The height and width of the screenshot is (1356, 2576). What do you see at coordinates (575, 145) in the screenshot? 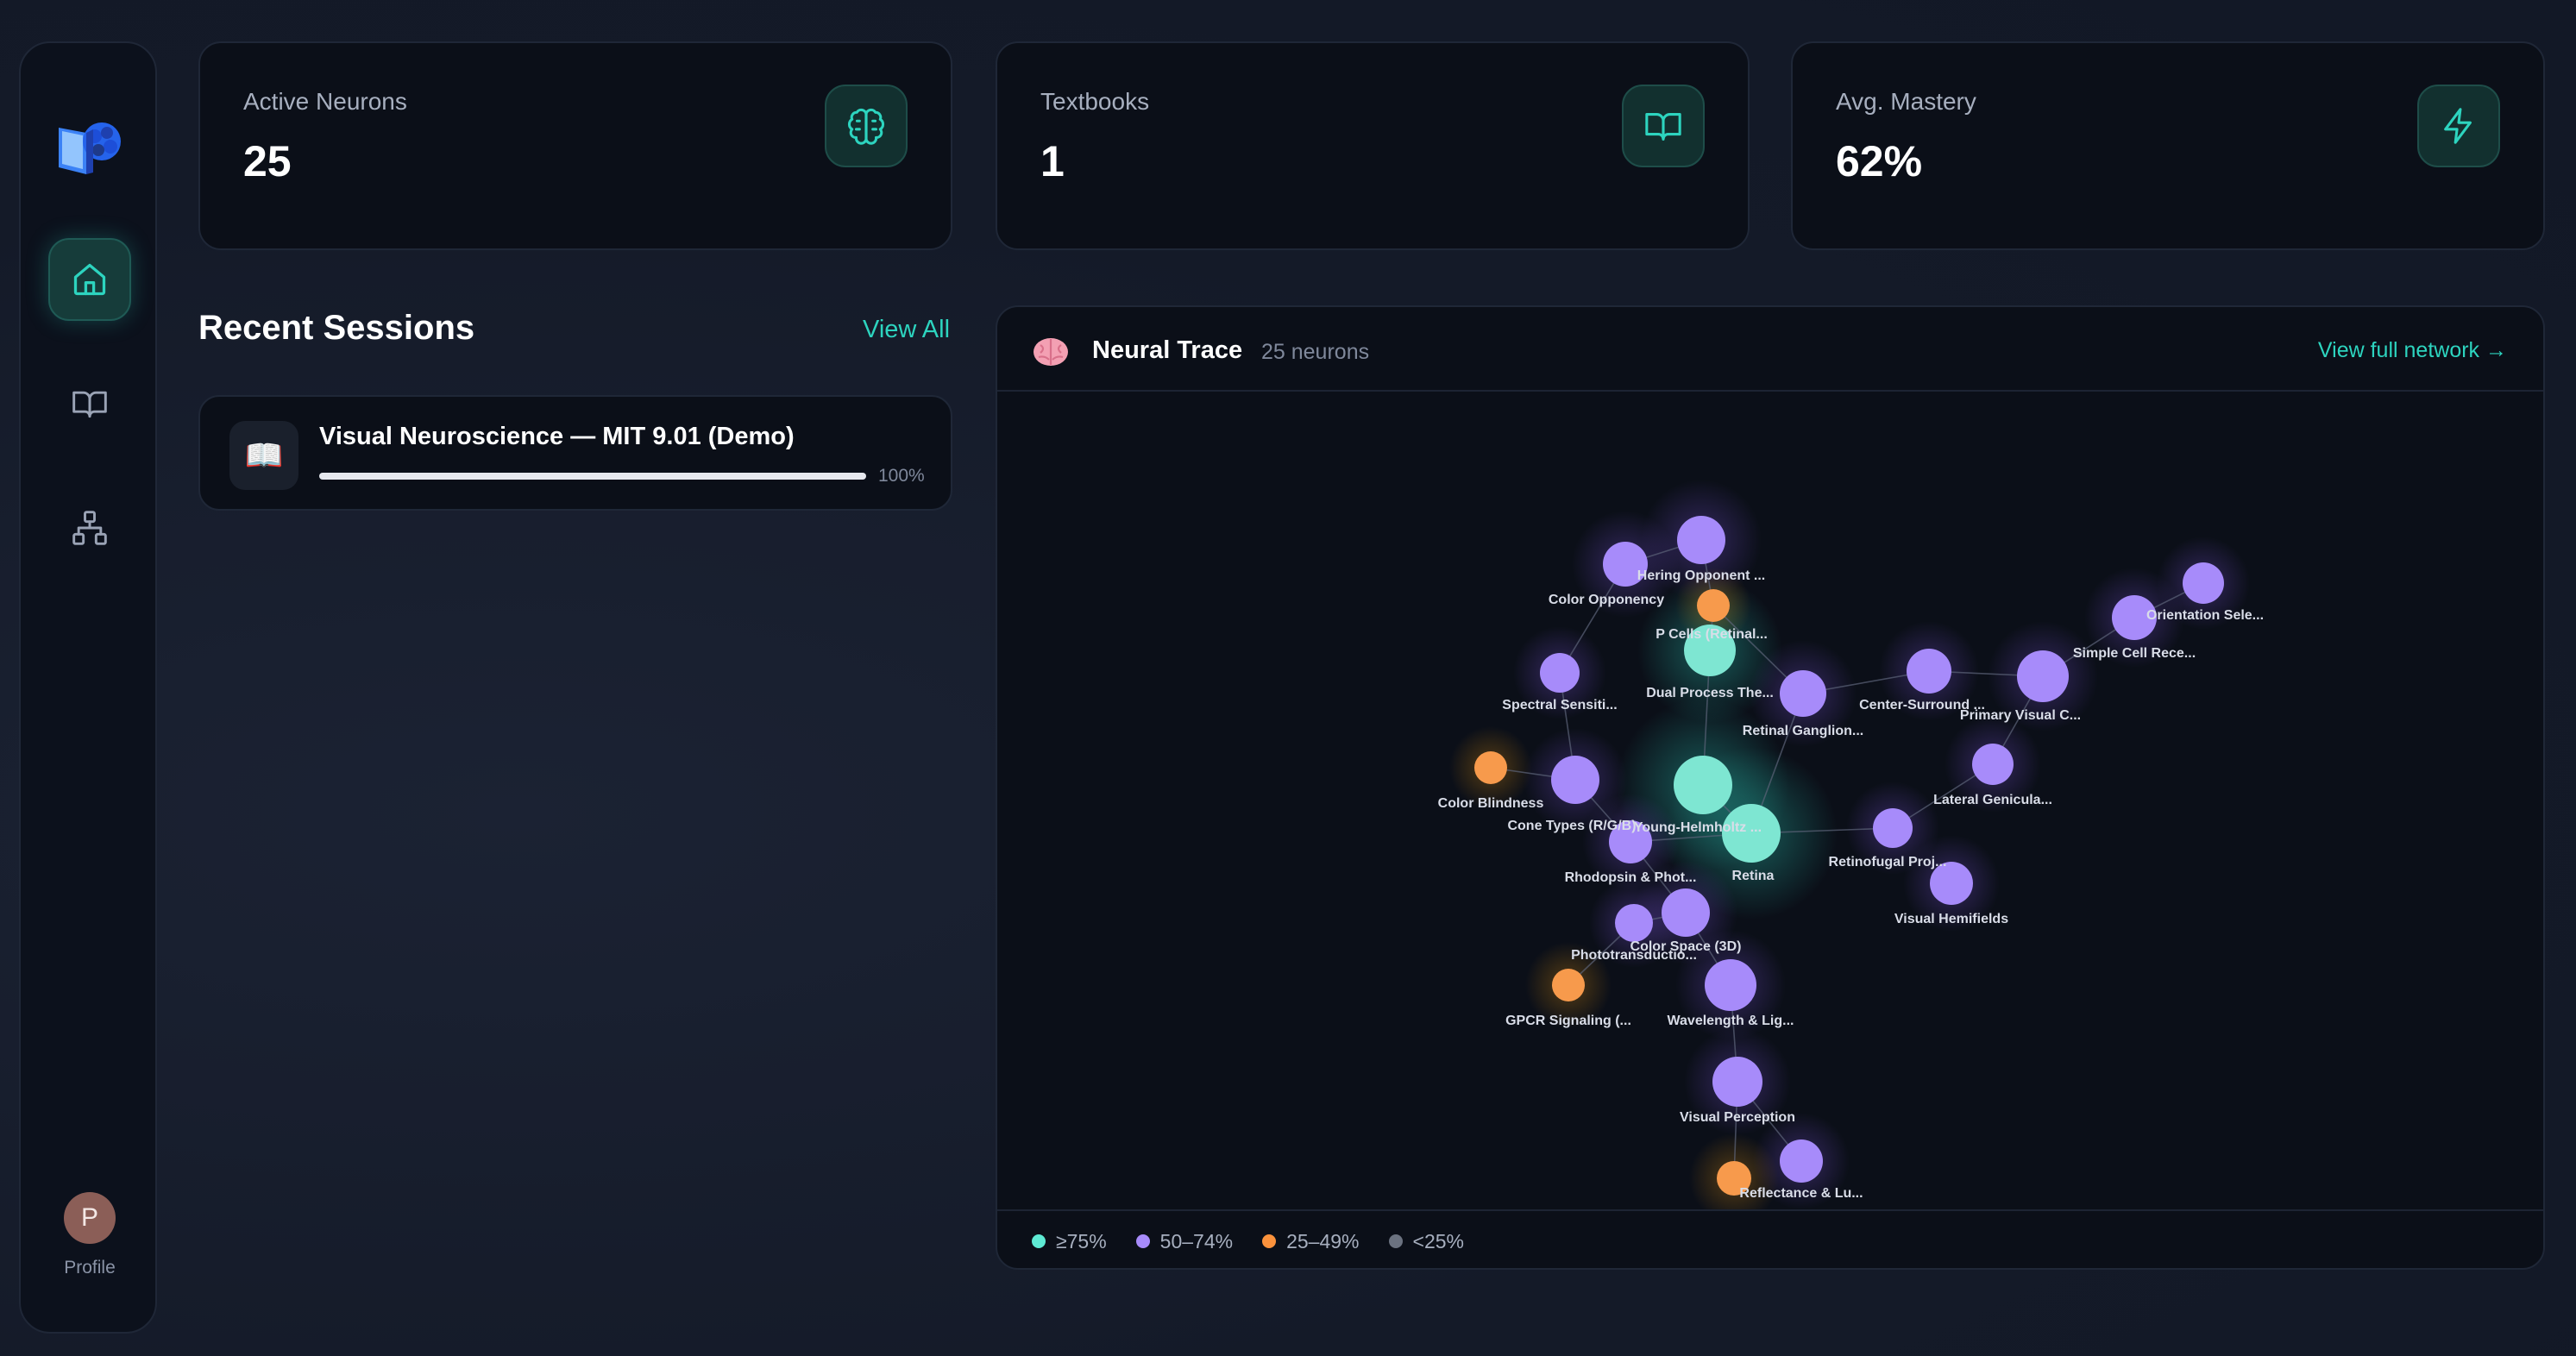
I see `stat-card-active-neurons: Active Neurons 25` at bounding box center [575, 145].